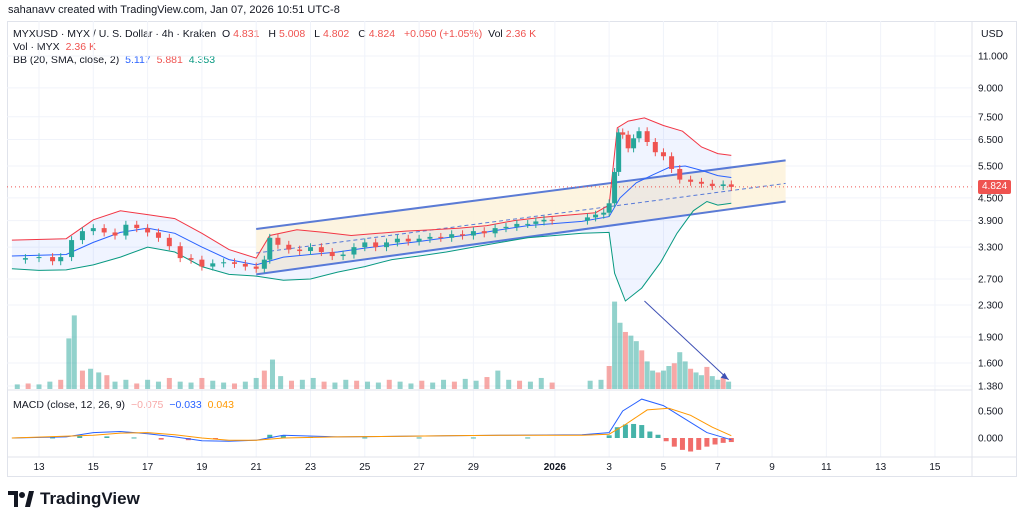 This screenshot has height=522, width=1024. What do you see at coordinates (90, 498) in the screenshot?
I see `brand-name: TradingView` at bounding box center [90, 498].